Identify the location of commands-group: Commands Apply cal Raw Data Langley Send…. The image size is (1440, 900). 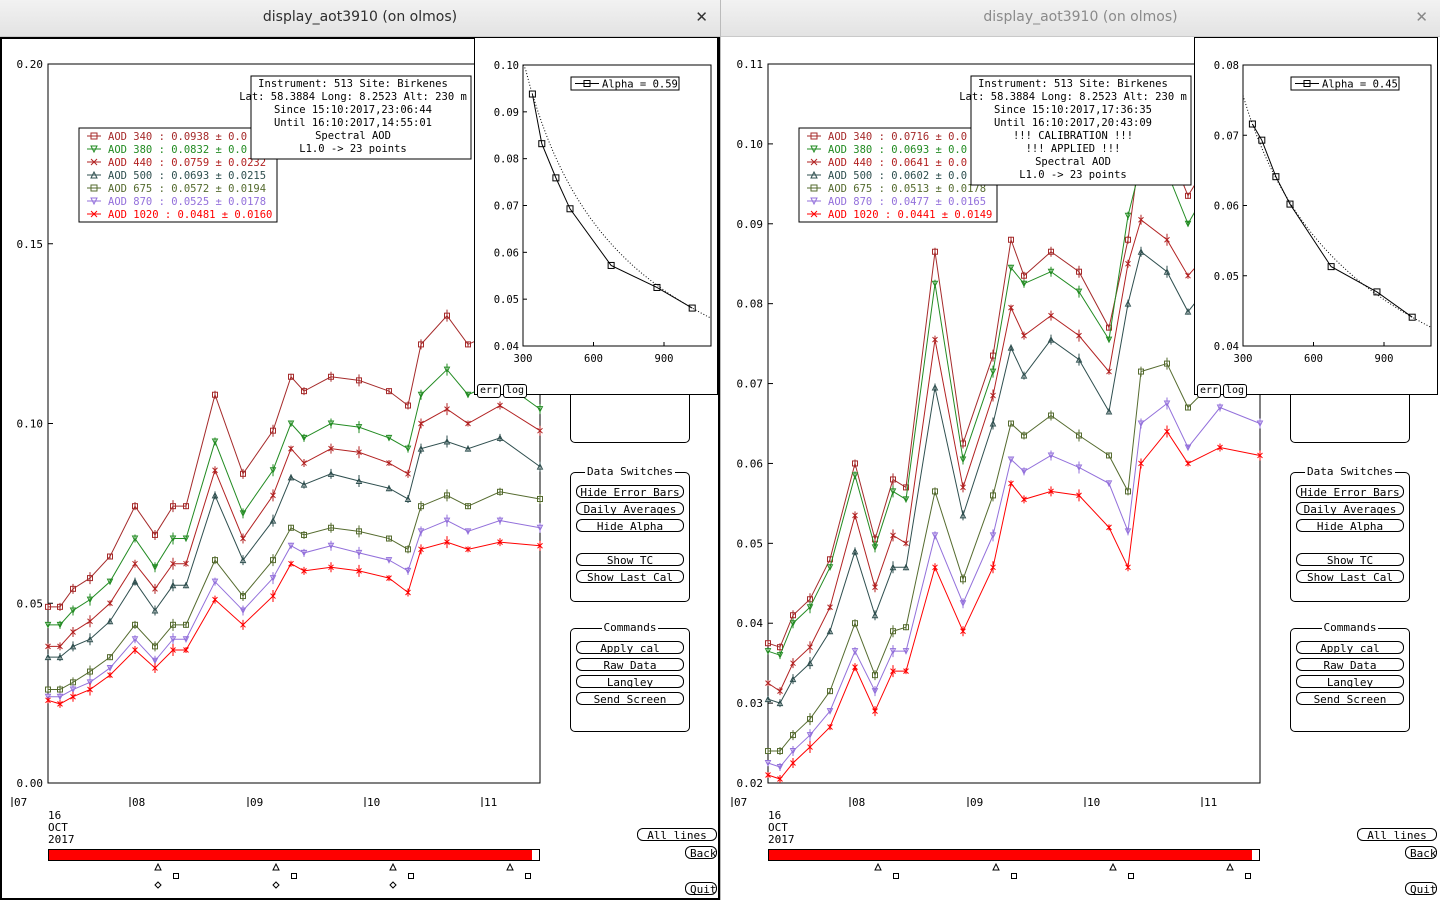
(1350, 676).